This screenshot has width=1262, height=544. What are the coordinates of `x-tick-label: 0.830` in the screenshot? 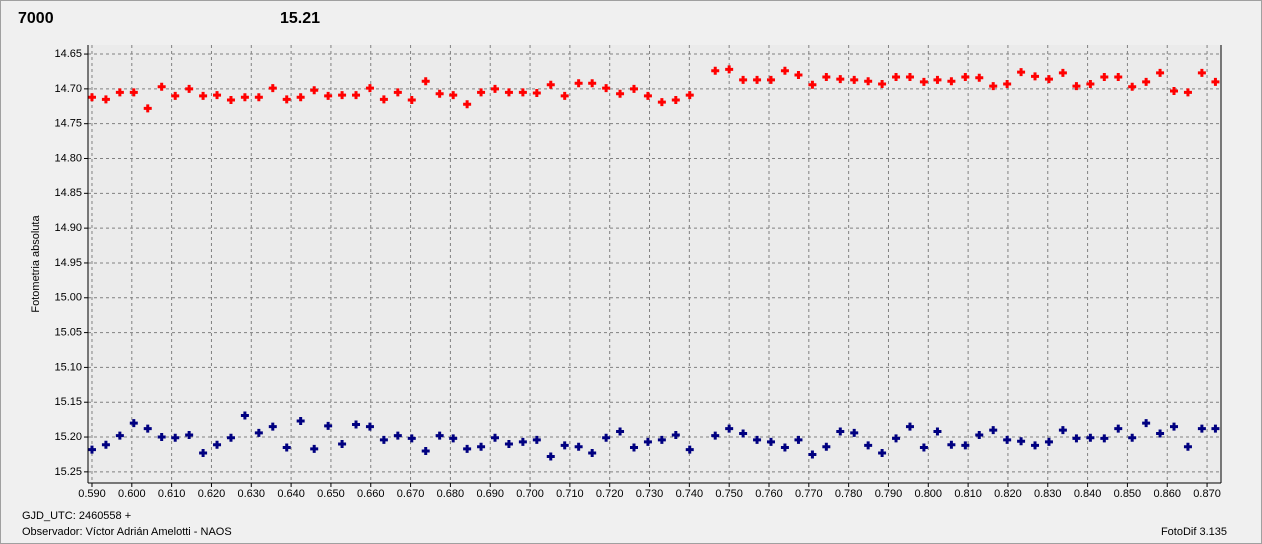 It's located at (1048, 494).